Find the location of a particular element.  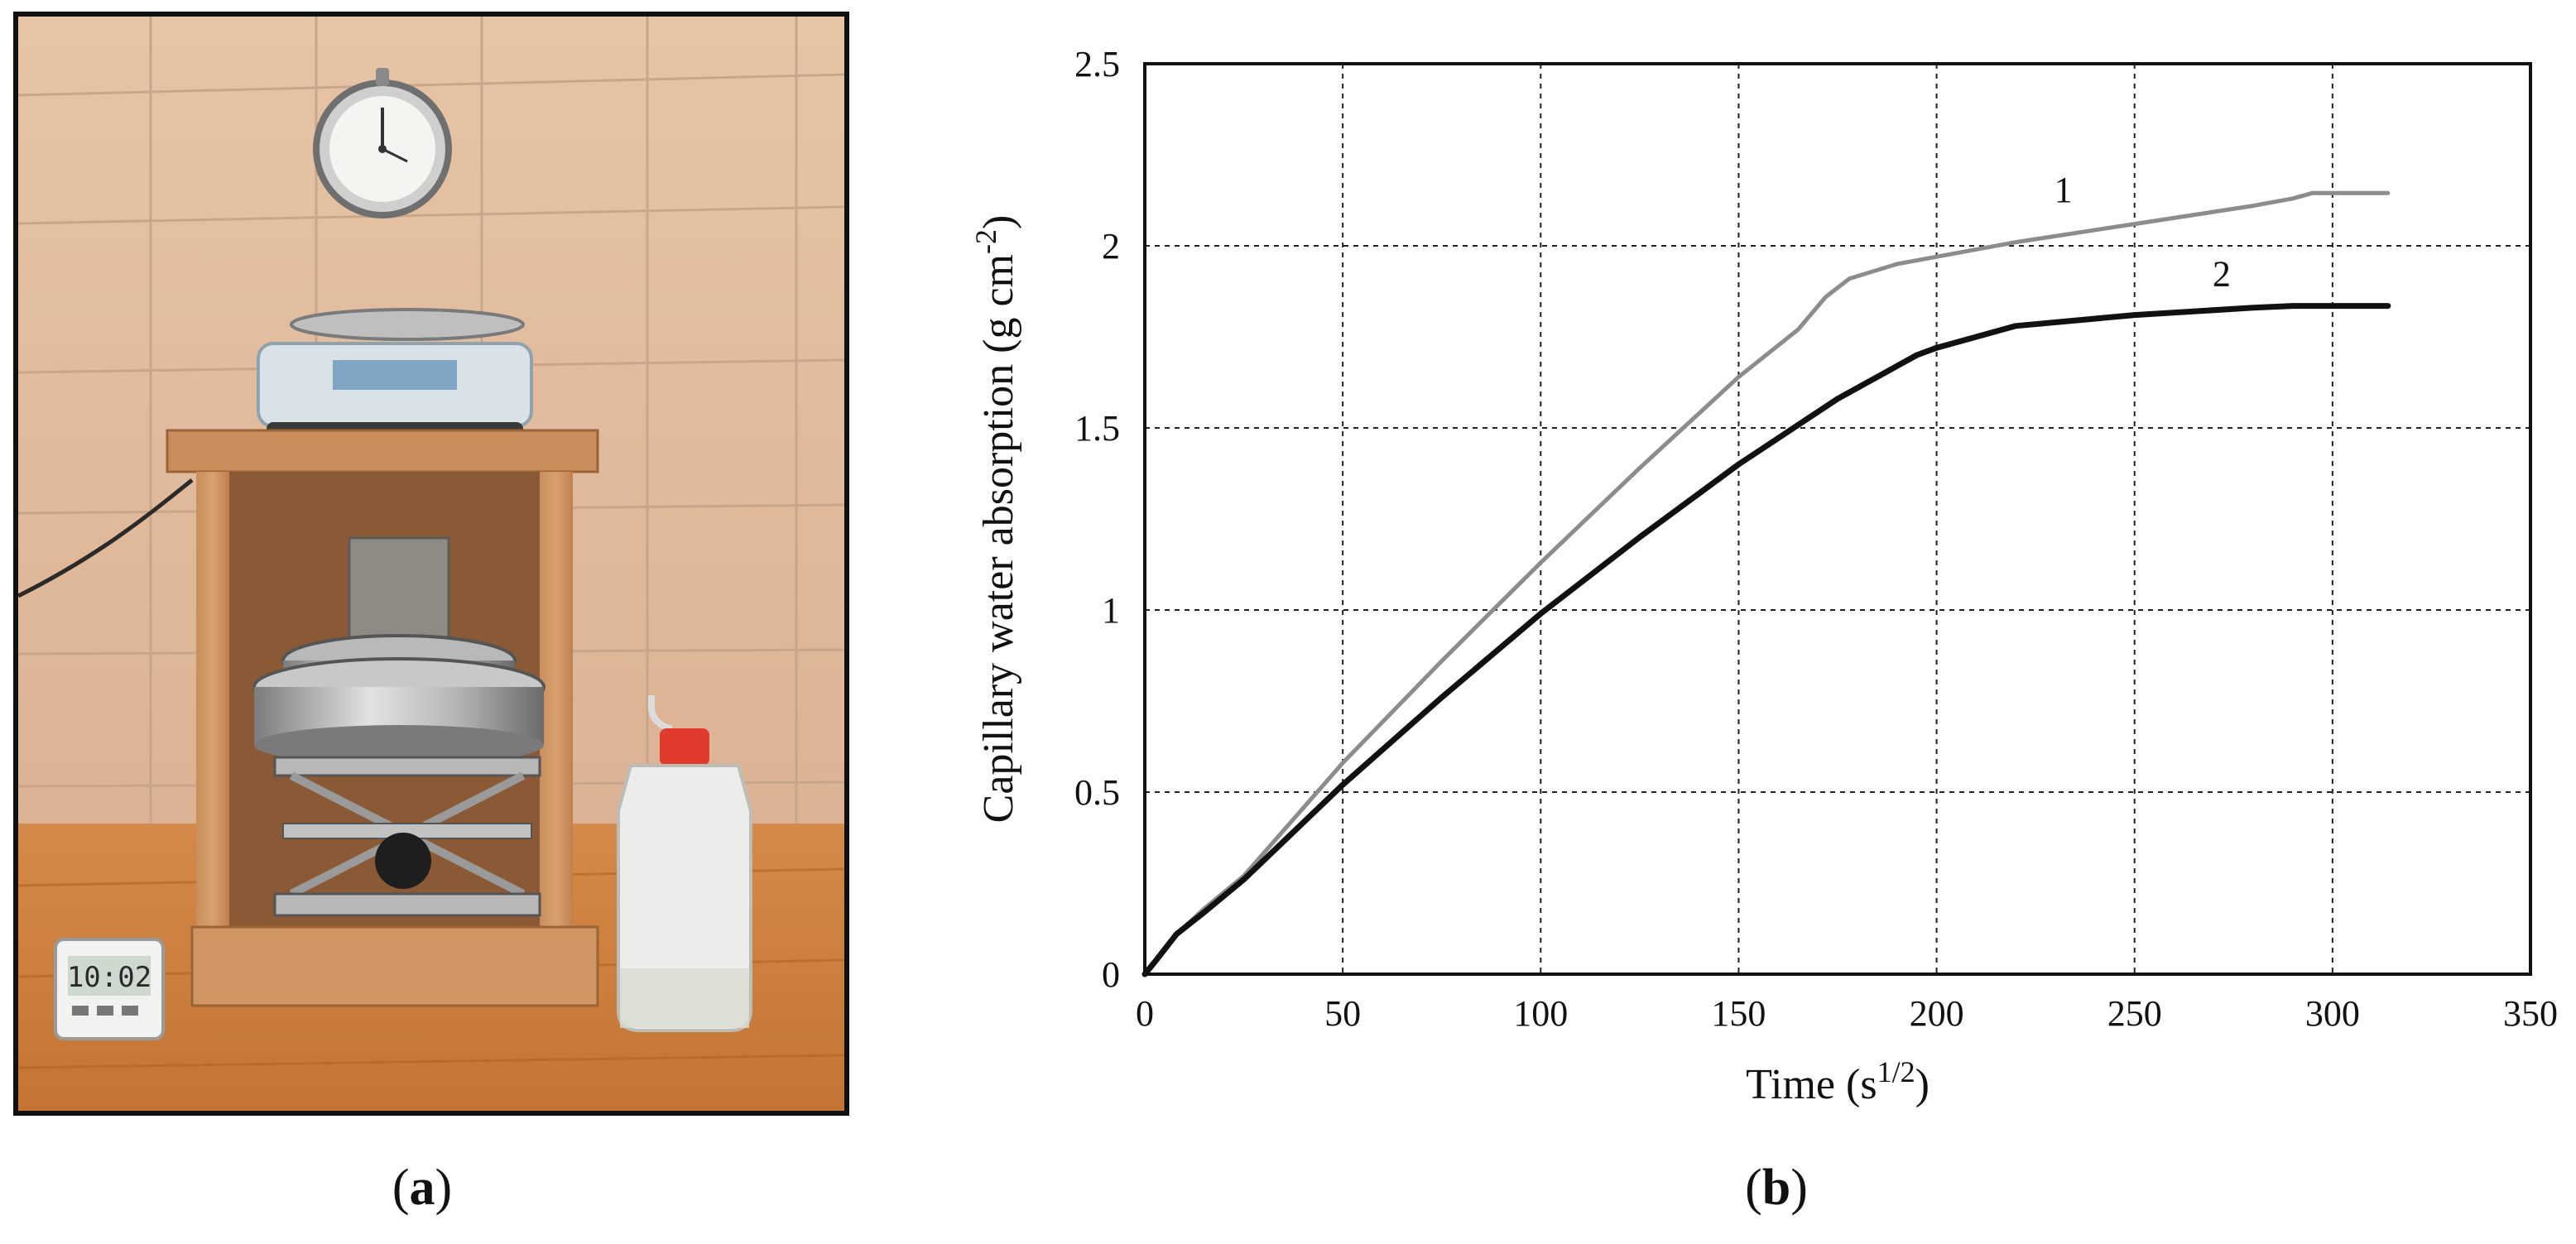

wall-hygrometer is located at coordinates (382, 143).